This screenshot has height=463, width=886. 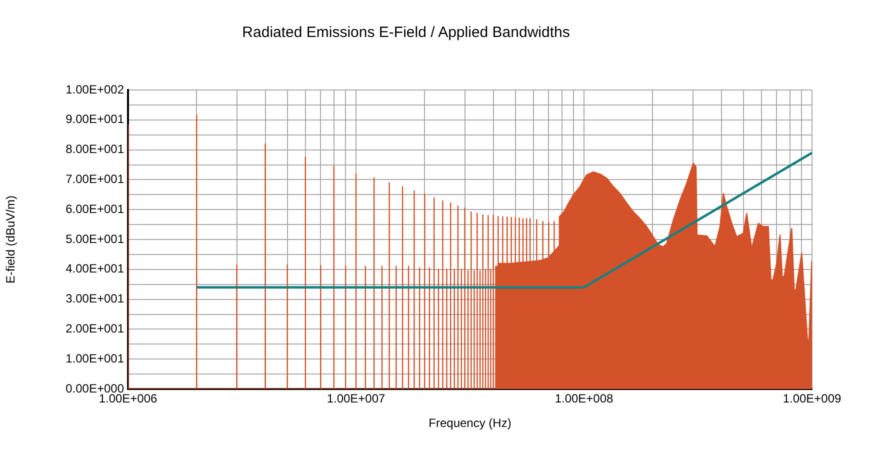 What do you see at coordinates (812, 399) in the screenshot?
I see `x-tick-label: 1.00E+009` at bounding box center [812, 399].